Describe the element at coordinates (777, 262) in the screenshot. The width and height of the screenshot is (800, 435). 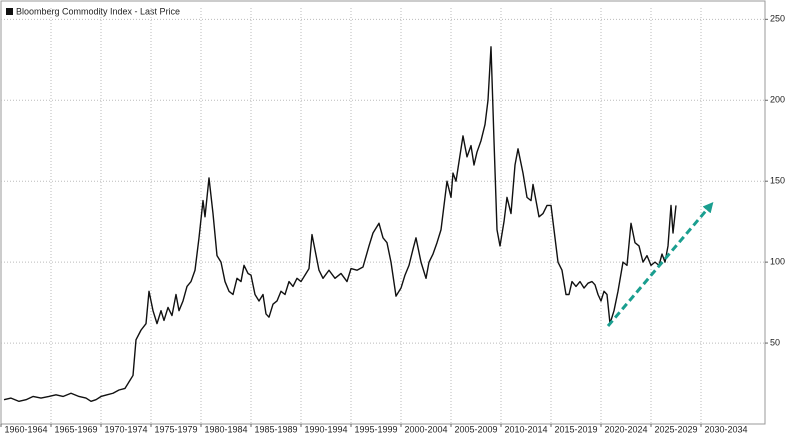
I see `y-tick-label: 100` at that location.